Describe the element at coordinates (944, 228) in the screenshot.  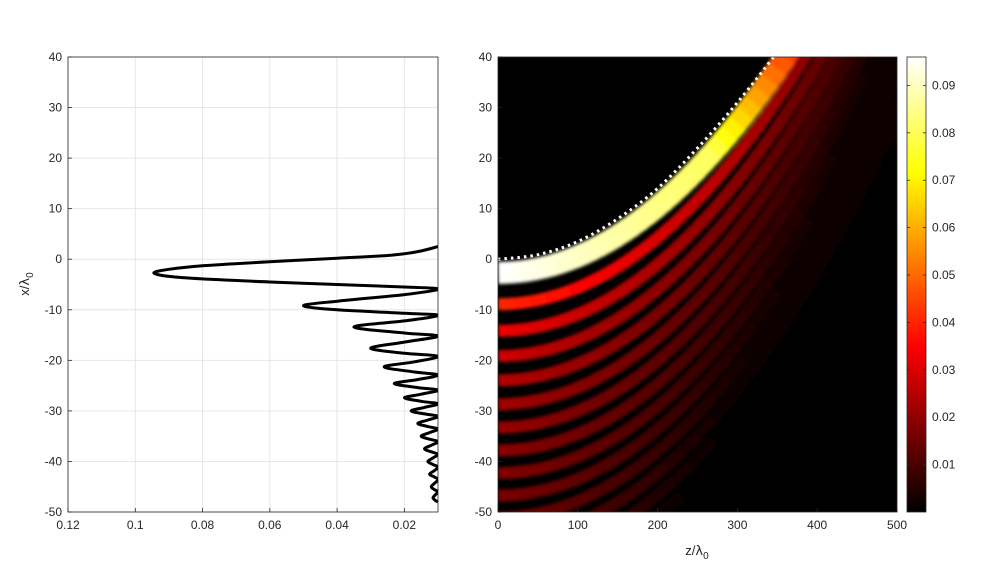
I see `colorbar-tick-label: 0.06` at that location.